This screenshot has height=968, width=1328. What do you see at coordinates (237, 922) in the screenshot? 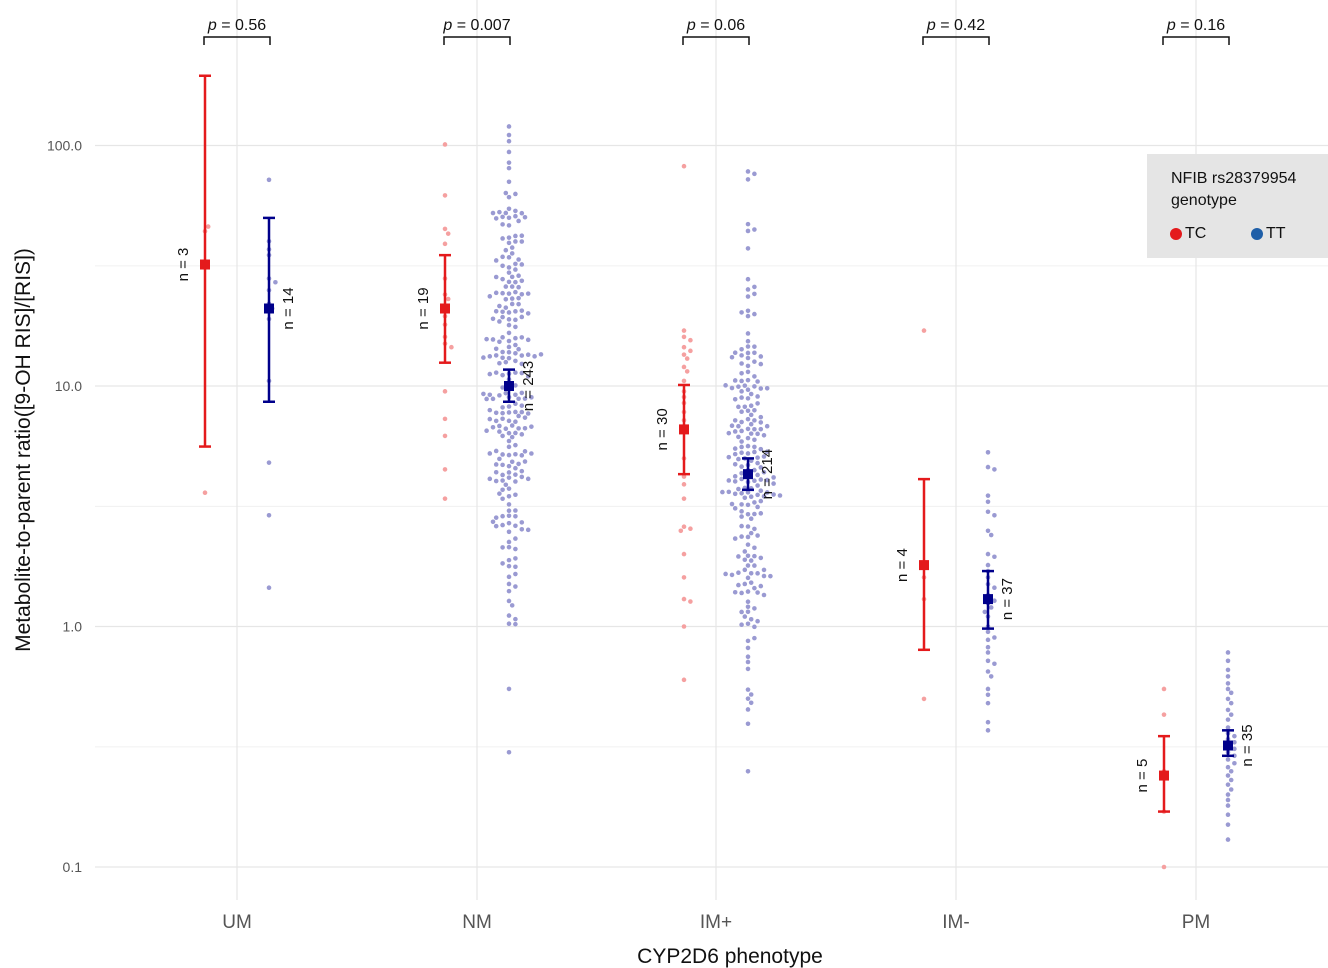
I see `x-tick-label: UM` at bounding box center [237, 922].